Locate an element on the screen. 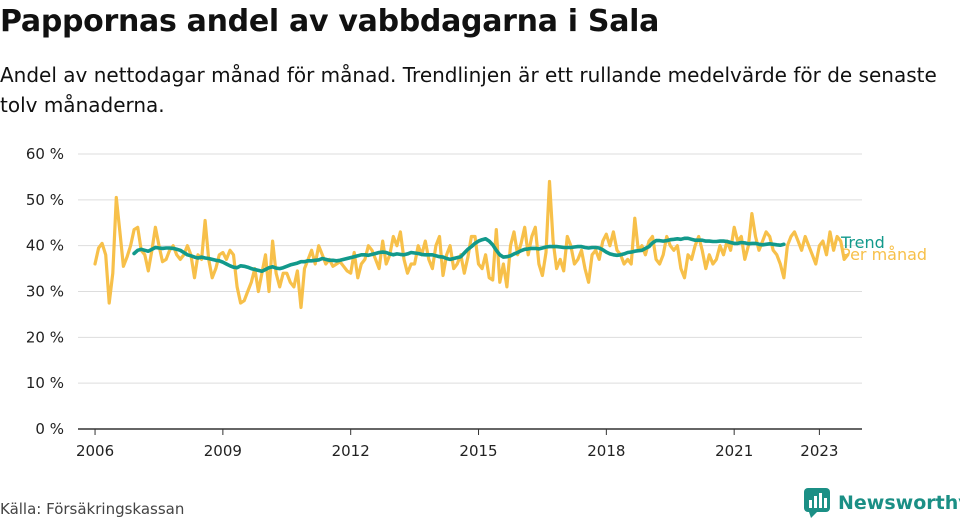 The image size is (960, 520). x-tick-label: 2015 is located at coordinates (478, 451).